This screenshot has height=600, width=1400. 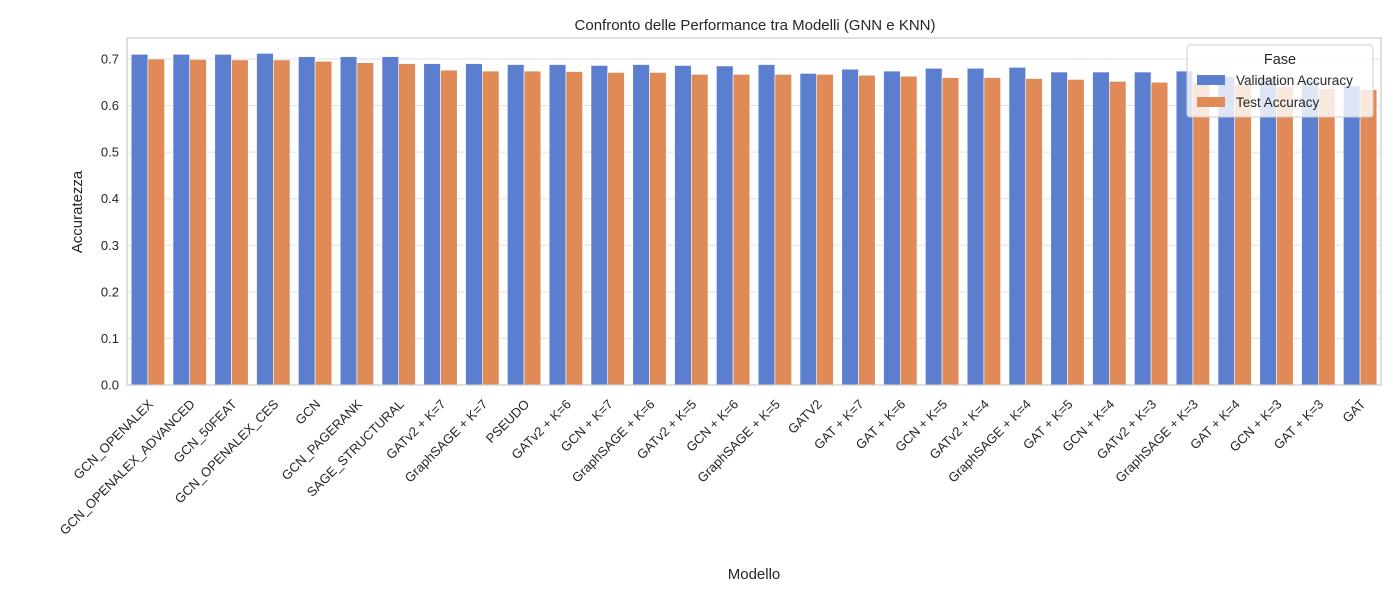 What do you see at coordinates (805, 417) in the screenshot?
I see `x-tick-label: GATV2` at bounding box center [805, 417].